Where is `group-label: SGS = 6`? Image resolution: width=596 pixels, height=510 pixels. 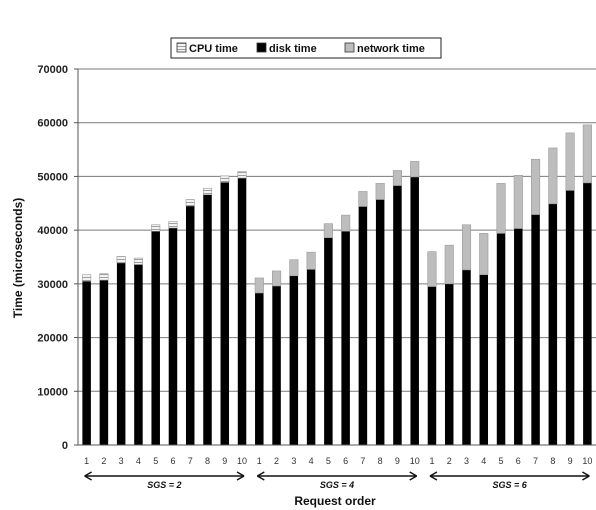
group-label: SGS = 6 is located at coordinates (510, 485).